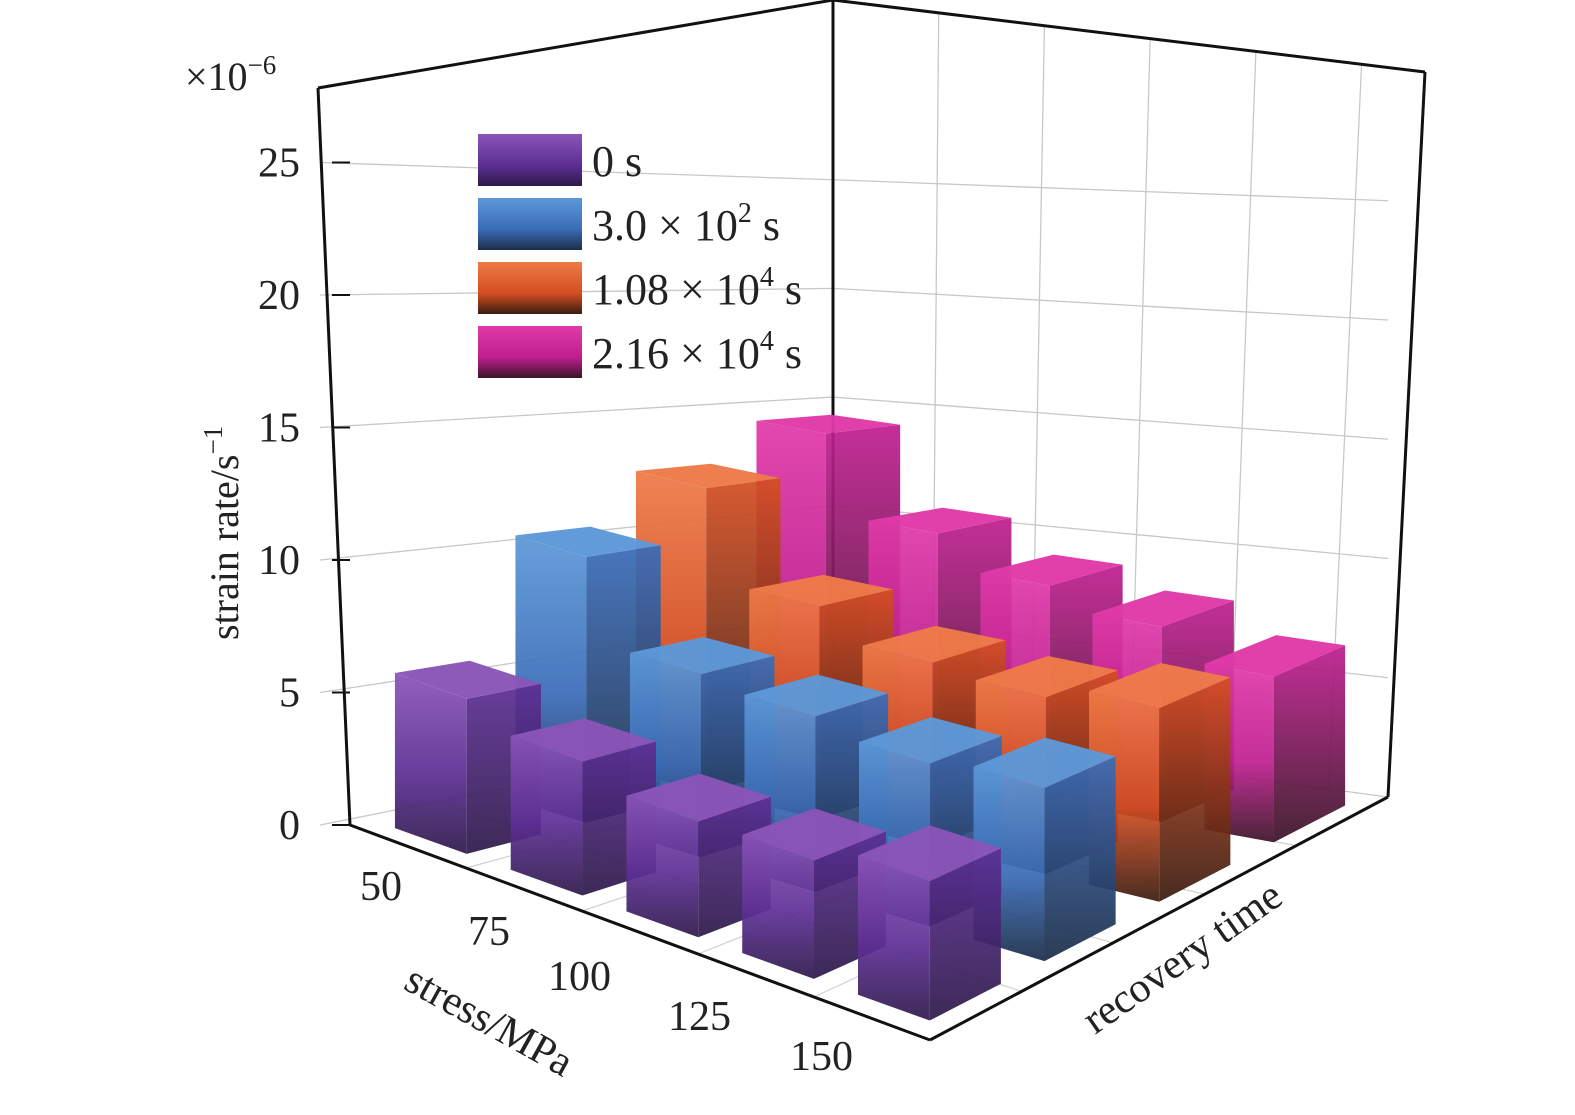  I want to click on x-axis-ticks: 50 75 100 125 150, so click(606, 972).